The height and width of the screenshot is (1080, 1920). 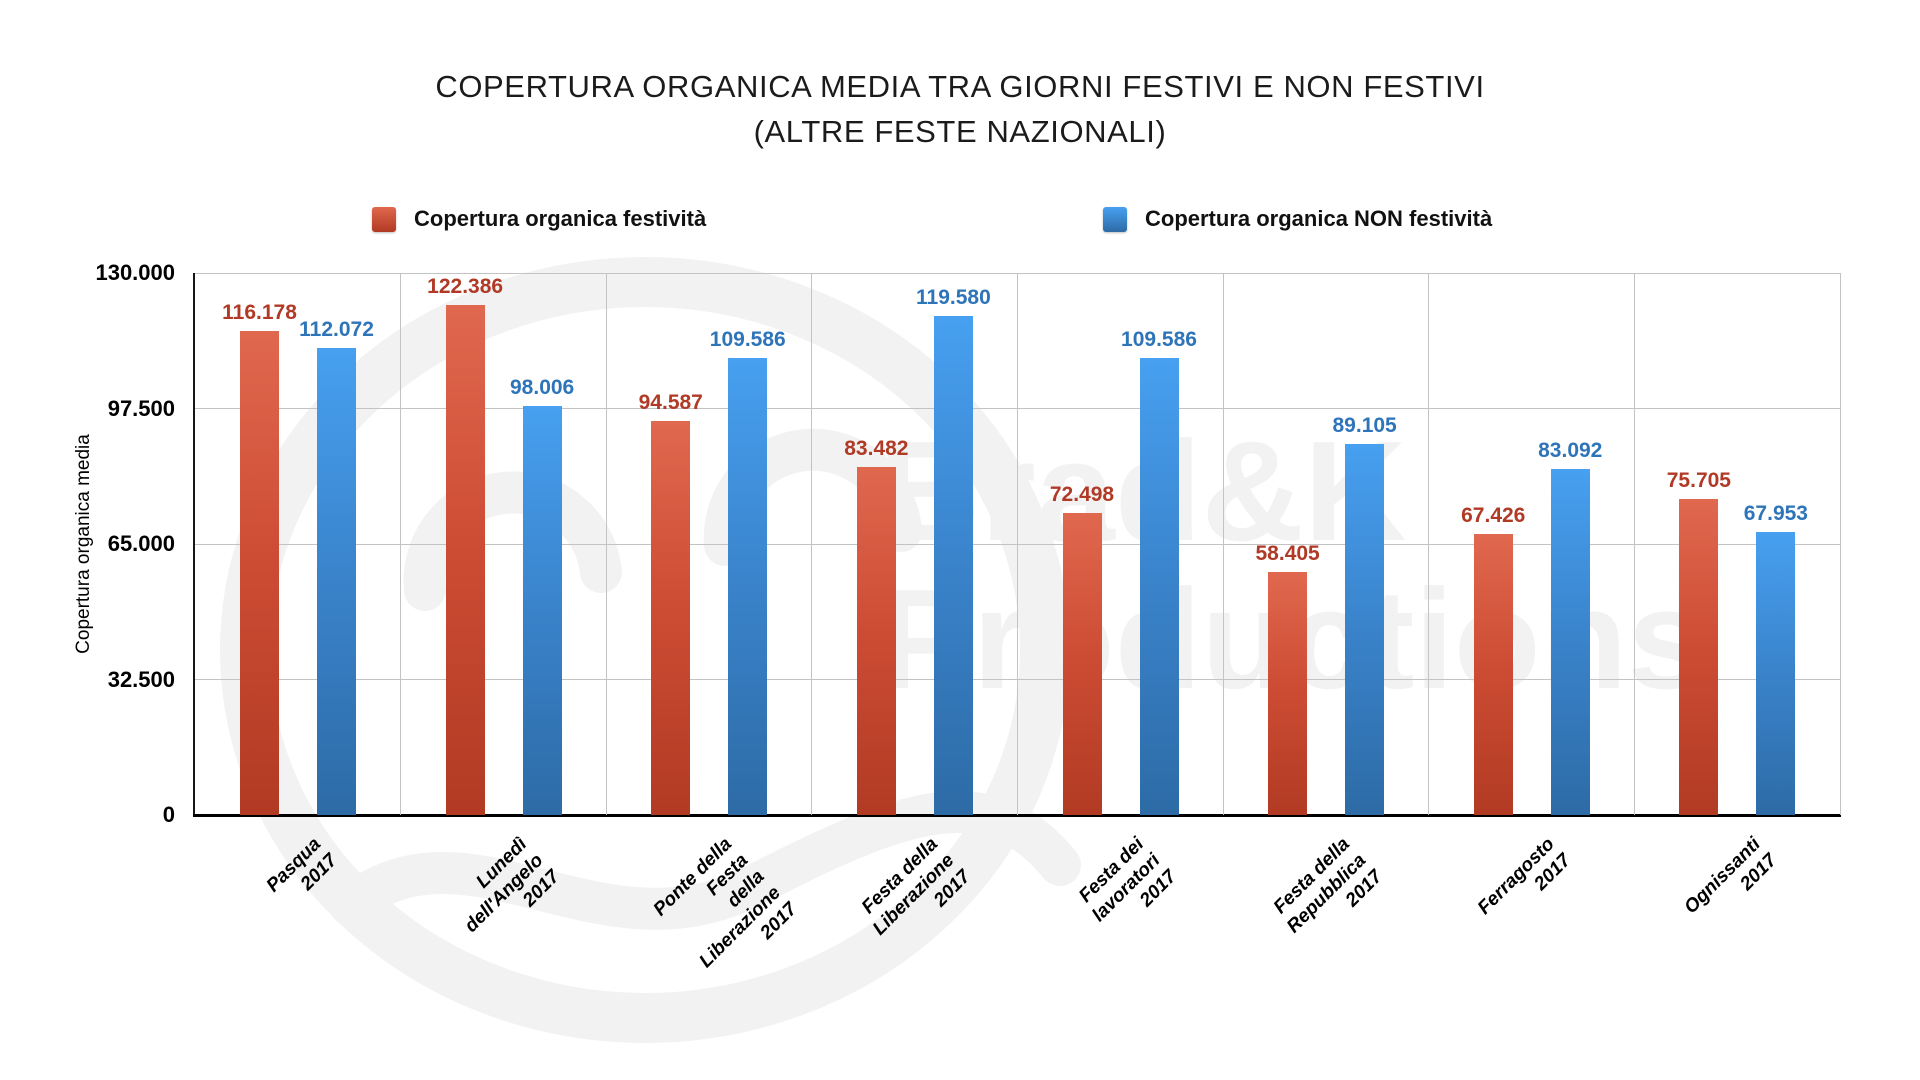 What do you see at coordinates (1082, 494) in the screenshot?
I see `bar-value-label: 72.498` at bounding box center [1082, 494].